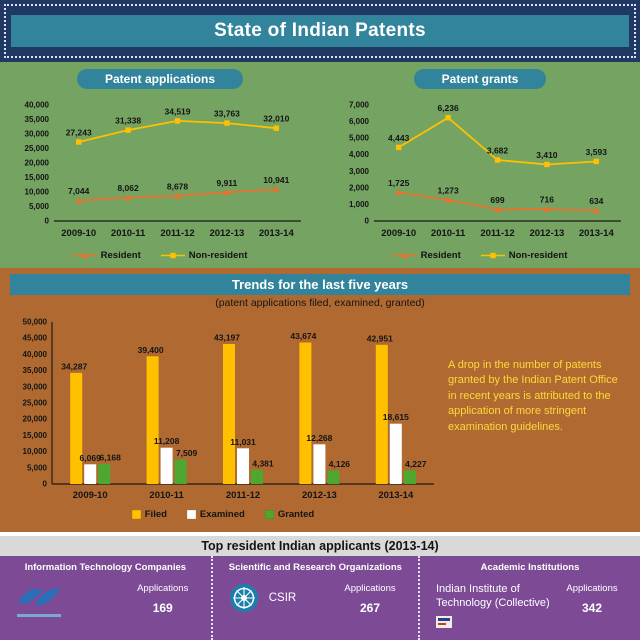  I want to click on svg-text: 34,287, so click(74, 366).